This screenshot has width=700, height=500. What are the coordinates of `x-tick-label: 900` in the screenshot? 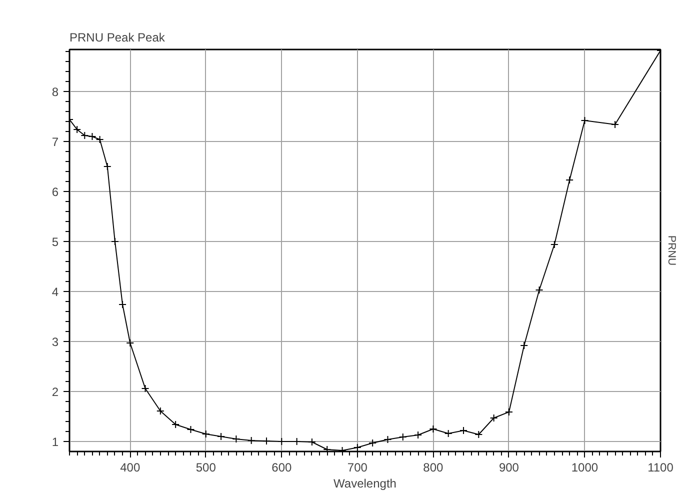 It's located at (509, 467).